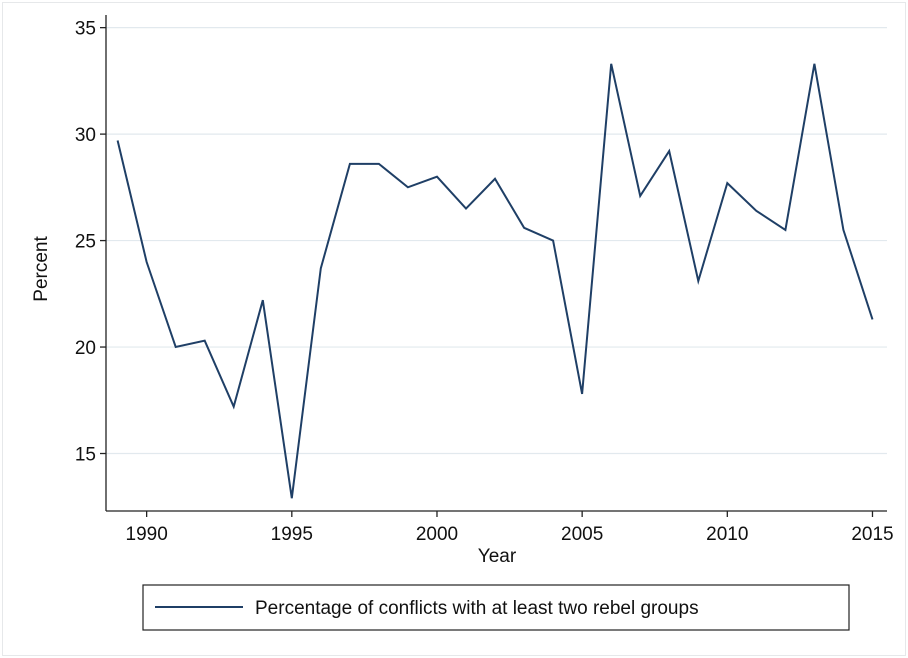  What do you see at coordinates (497, 556) in the screenshot?
I see `x-axis-title: Year` at bounding box center [497, 556].